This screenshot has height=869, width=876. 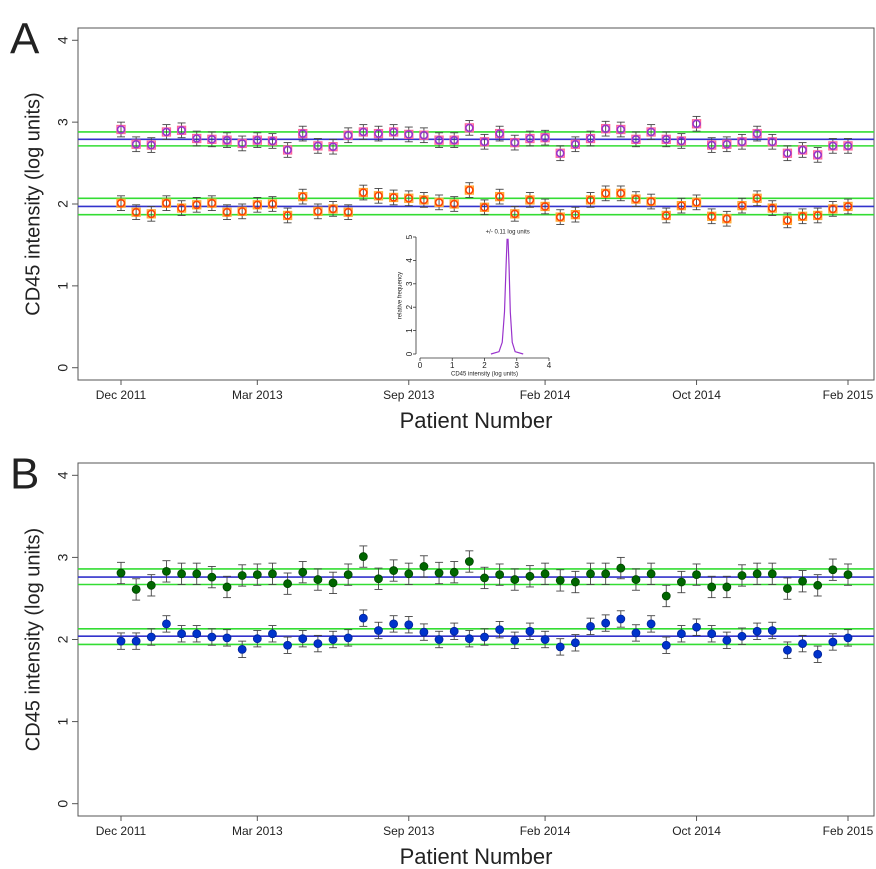 What do you see at coordinates (409, 330) in the screenshot?
I see `inset-y-tick-label: 1` at bounding box center [409, 330].